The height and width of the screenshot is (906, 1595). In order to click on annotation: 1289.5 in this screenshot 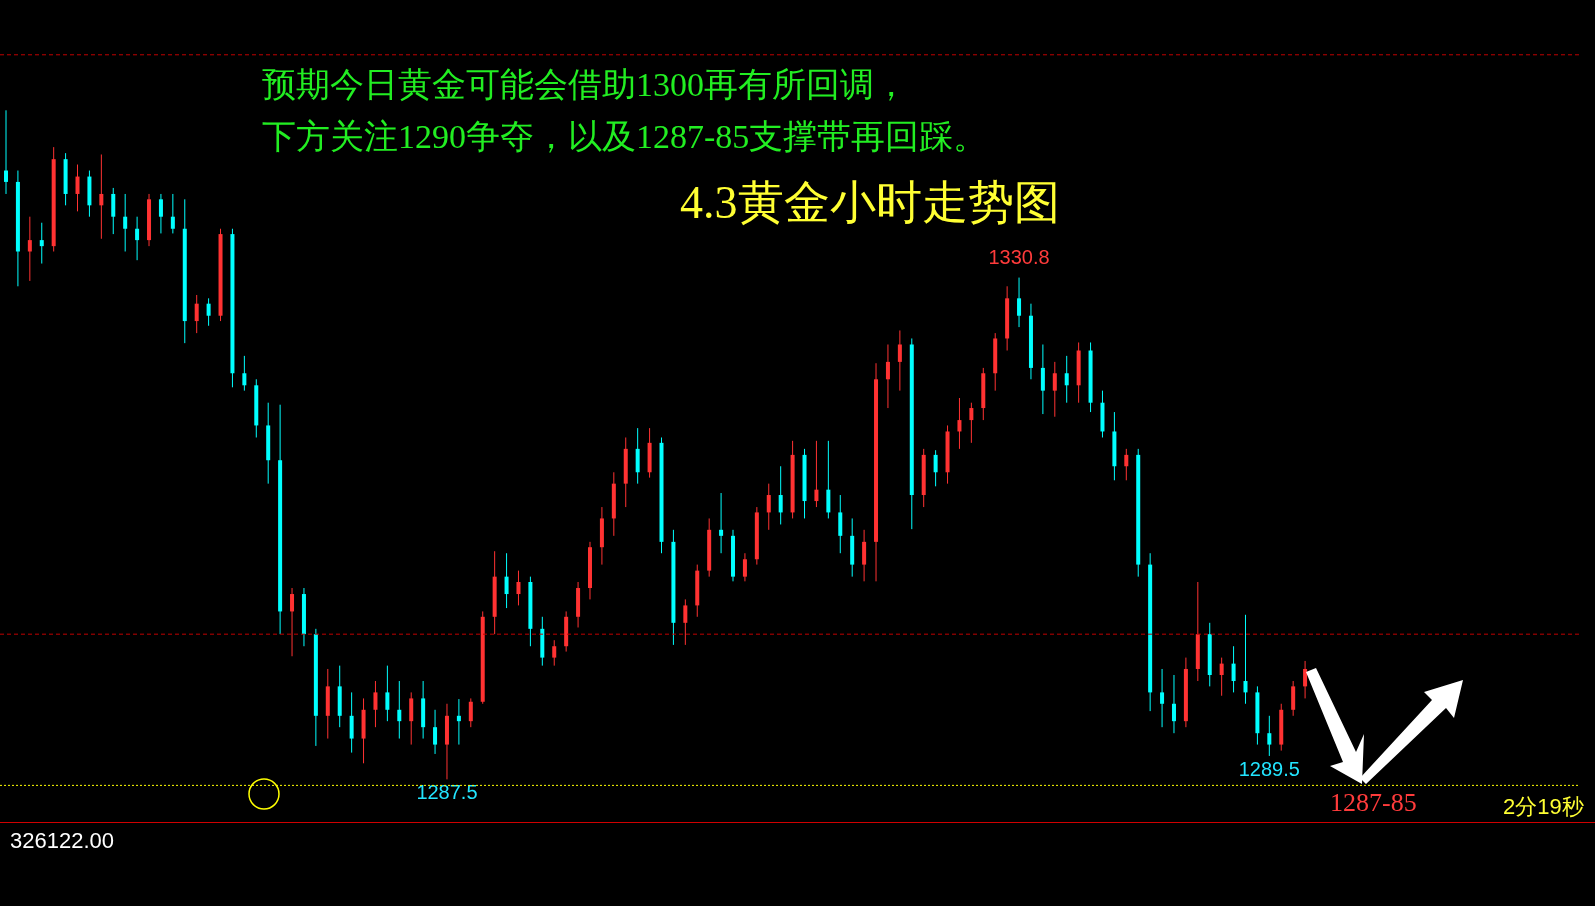, I will do `click(1269, 768)`.